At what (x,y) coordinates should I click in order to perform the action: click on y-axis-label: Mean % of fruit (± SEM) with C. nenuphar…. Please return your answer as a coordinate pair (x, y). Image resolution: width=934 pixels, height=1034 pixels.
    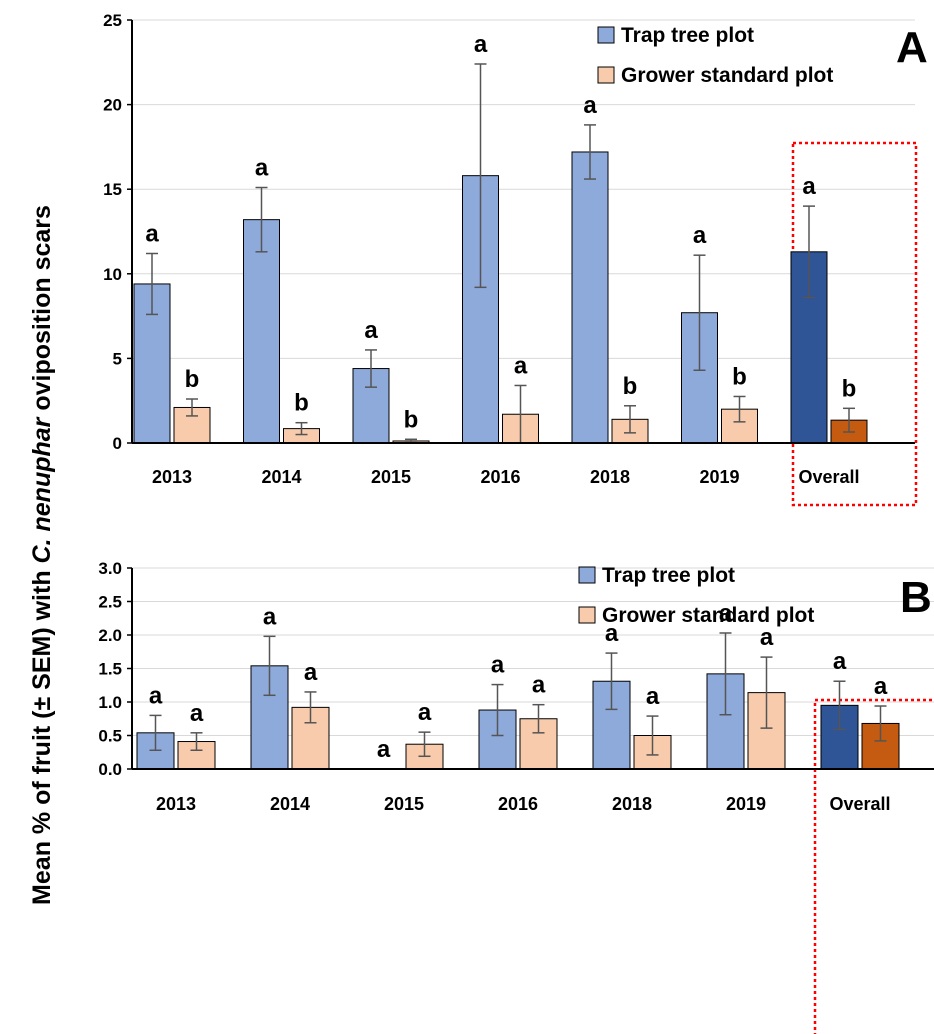
    Looking at the image, I should click on (42, 555).